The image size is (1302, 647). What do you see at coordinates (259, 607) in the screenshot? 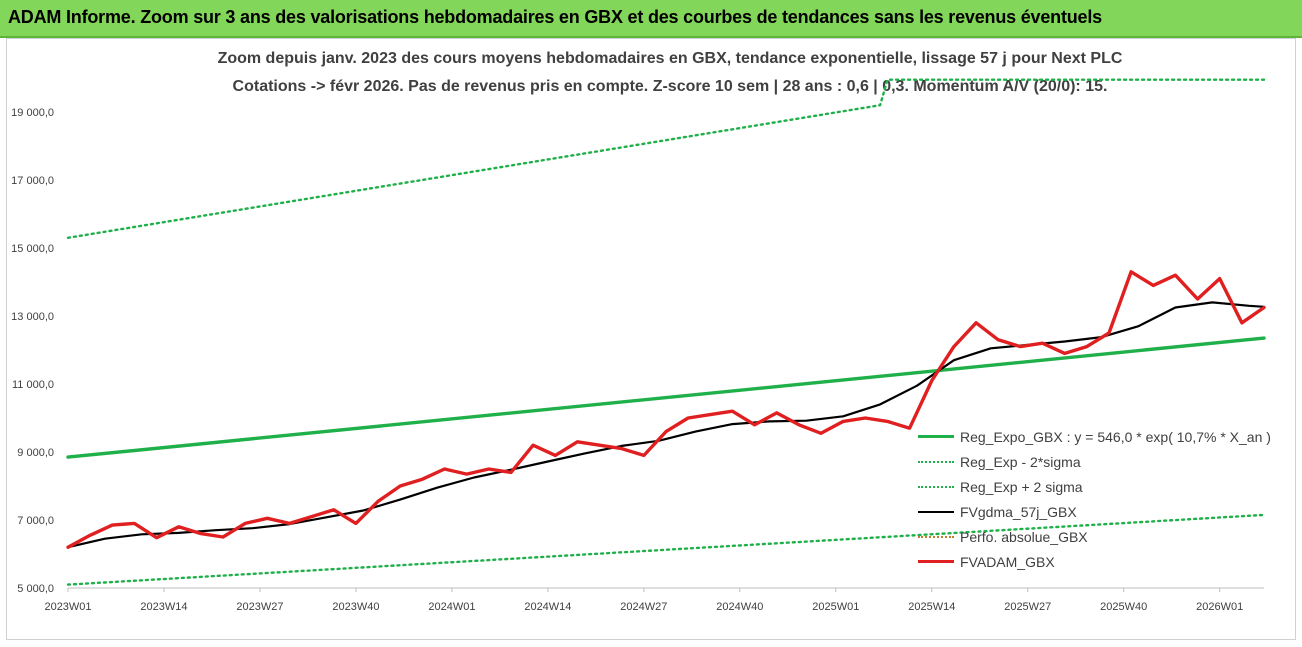
I see `x-tick-label: 2023W27` at bounding box center [259, 607].